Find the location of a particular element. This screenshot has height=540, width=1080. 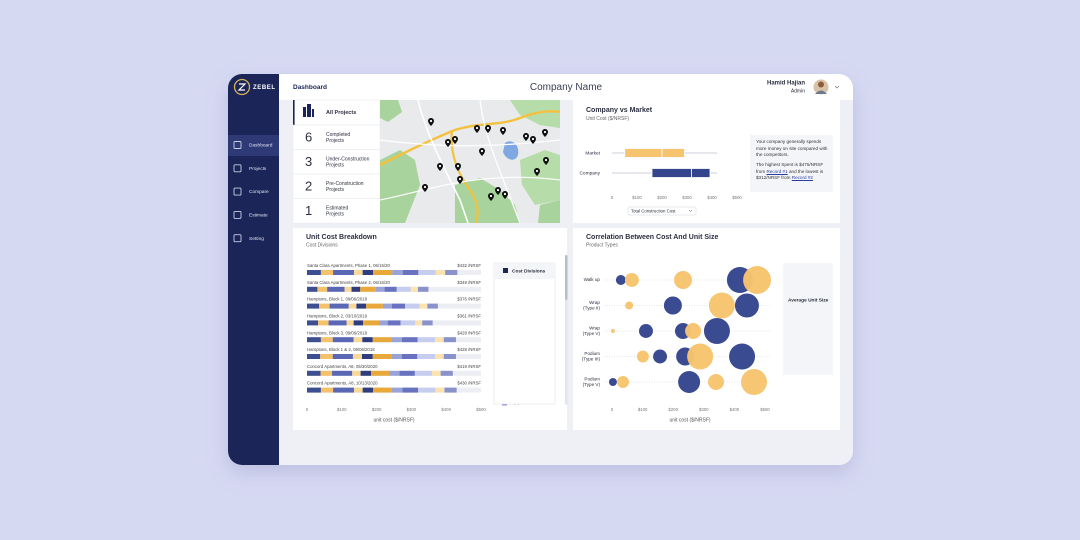

project-count: 3 is located at coordinates (308, 161).